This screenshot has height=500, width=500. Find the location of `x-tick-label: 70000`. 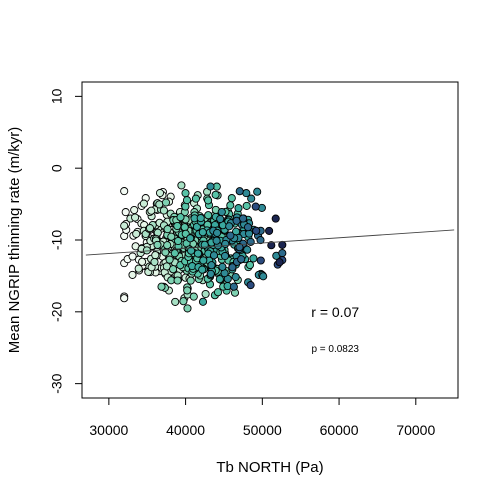

x-tick-label: 70000 is located at coordinates (415, 430).